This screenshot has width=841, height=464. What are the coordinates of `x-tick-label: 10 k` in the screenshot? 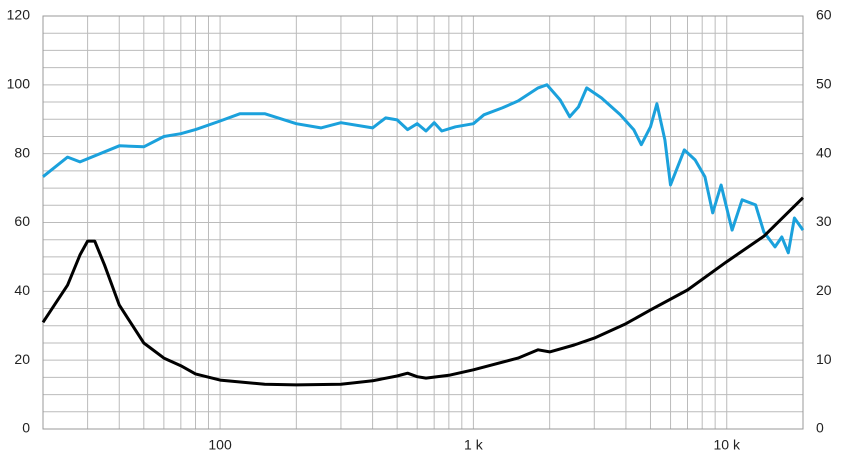 It's located at (727, 445).